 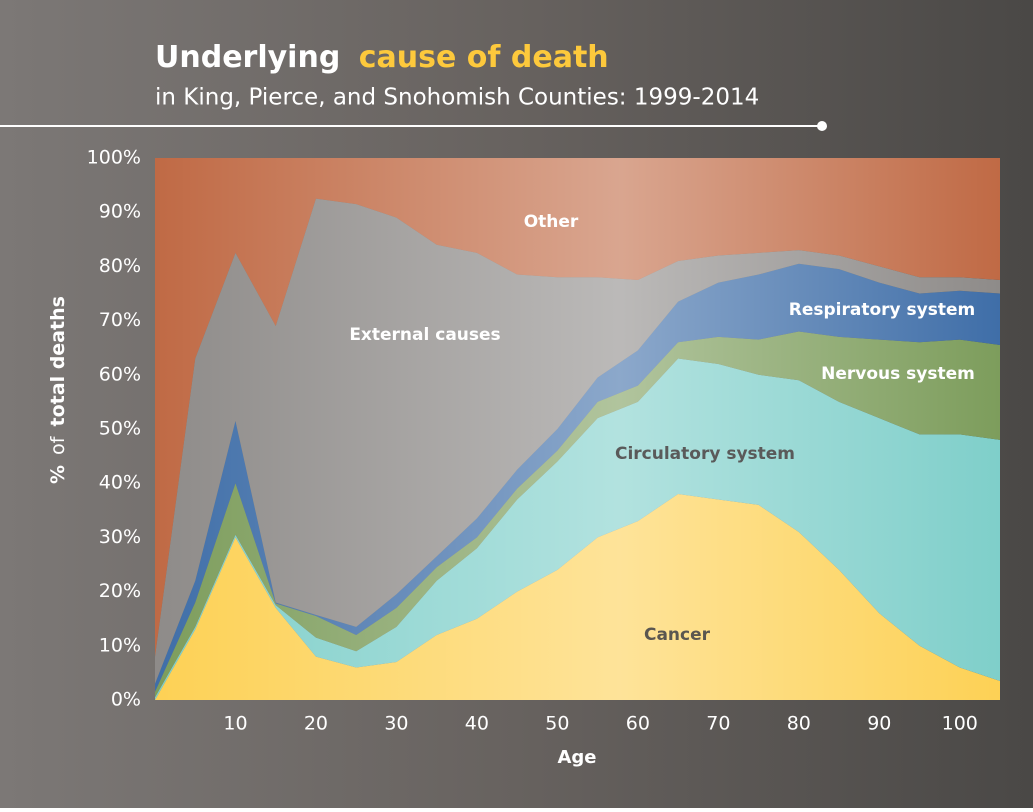 I want to click on y-tick-label: 60%, so click(x=120, y=374).